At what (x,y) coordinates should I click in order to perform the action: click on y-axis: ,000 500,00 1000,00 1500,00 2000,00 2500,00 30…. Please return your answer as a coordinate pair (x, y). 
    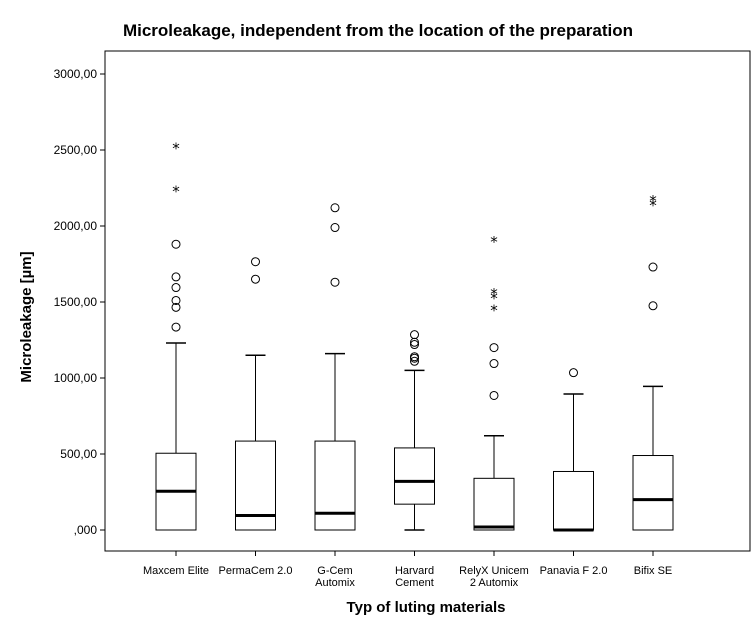
    Looking at the image, I should click on (79, 302).